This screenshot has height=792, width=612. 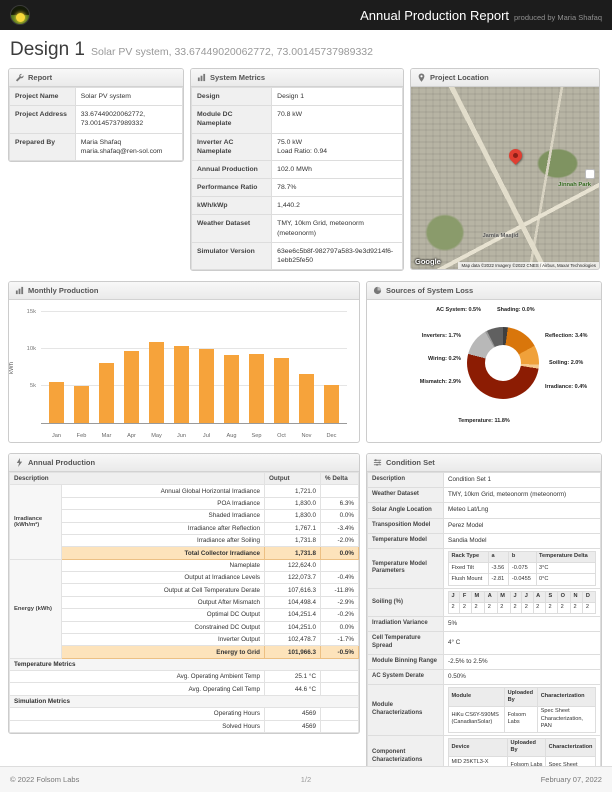 What do you see at coordinates (516, 310) in the screenshot?
I see `loss-label: Shading: 0.0%` at bounding box center [516, 310].